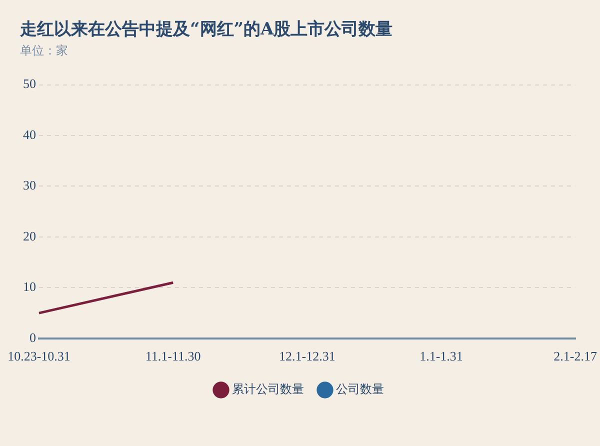 This screenshot has height=446, width=600. What do you see at coordinates (173, 356) in the screenshot?
I see `x-tick-label: 11.1-11.30` at bounding box center [173, 356].